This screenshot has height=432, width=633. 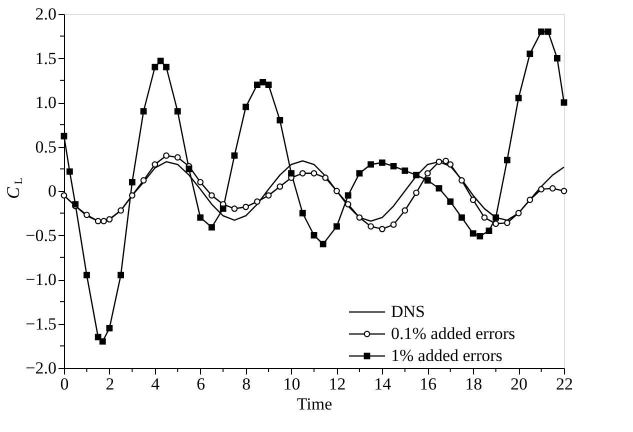 What do you see at coordinates (45, 146) in the screenshot?
I see `y-tick-label: 0.5` at bounding box center [45, 146].